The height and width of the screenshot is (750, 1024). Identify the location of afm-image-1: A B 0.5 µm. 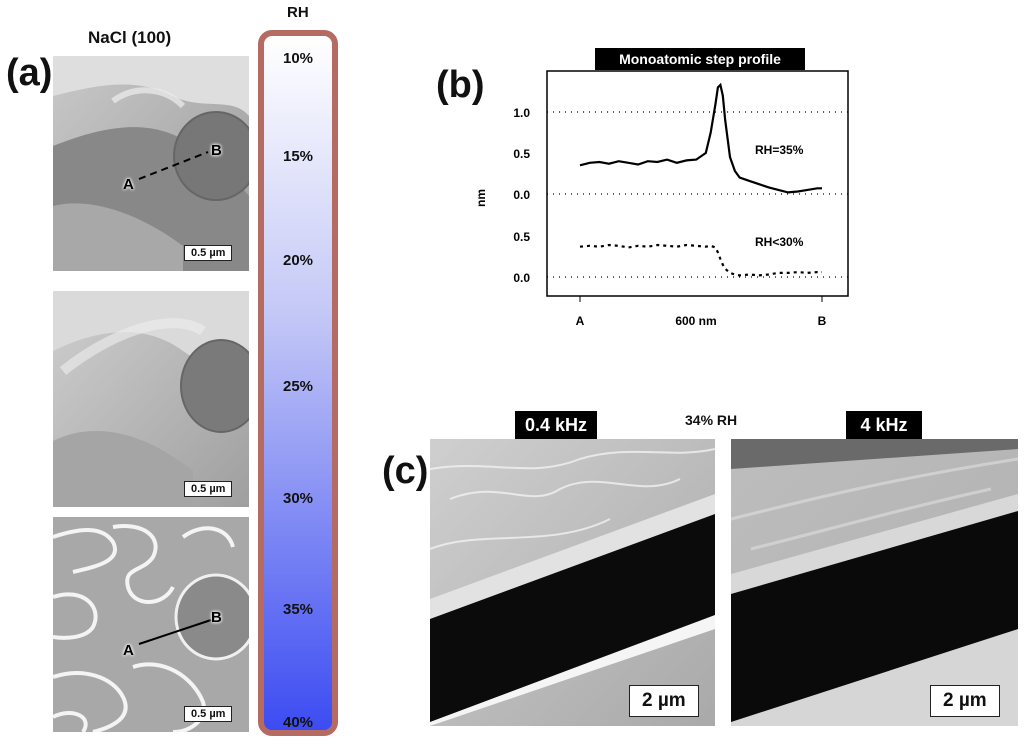
(156, 163).